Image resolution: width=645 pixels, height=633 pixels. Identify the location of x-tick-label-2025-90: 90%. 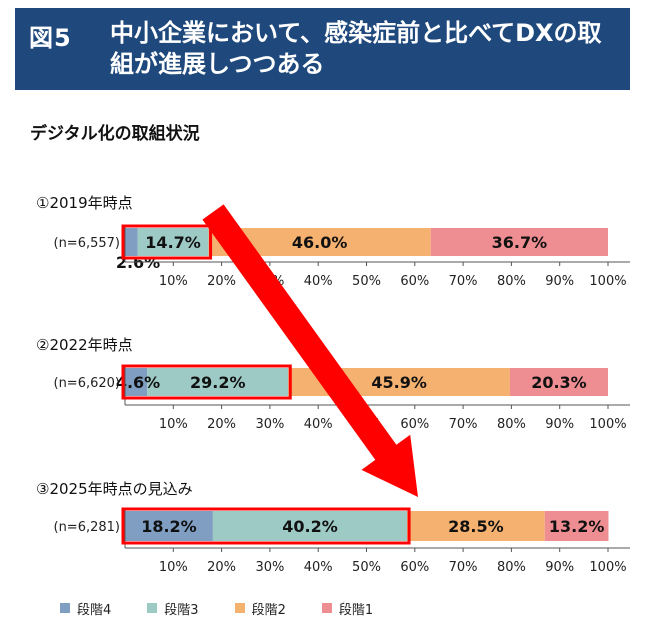
(559, 567).